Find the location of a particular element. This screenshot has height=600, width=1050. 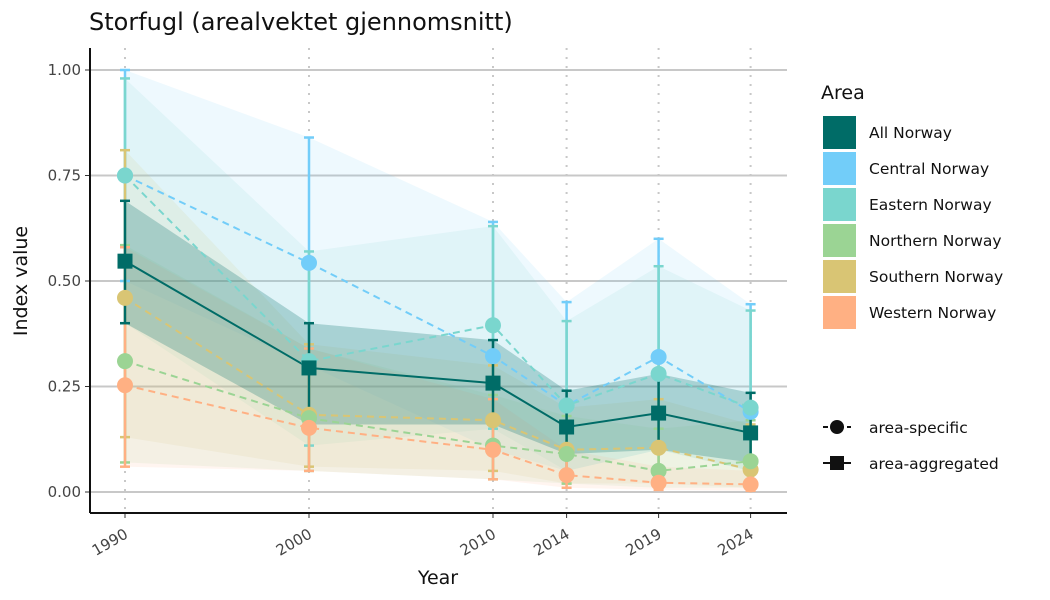

legend-shape-label: area-aggregated is located at coordinates (934, 464).